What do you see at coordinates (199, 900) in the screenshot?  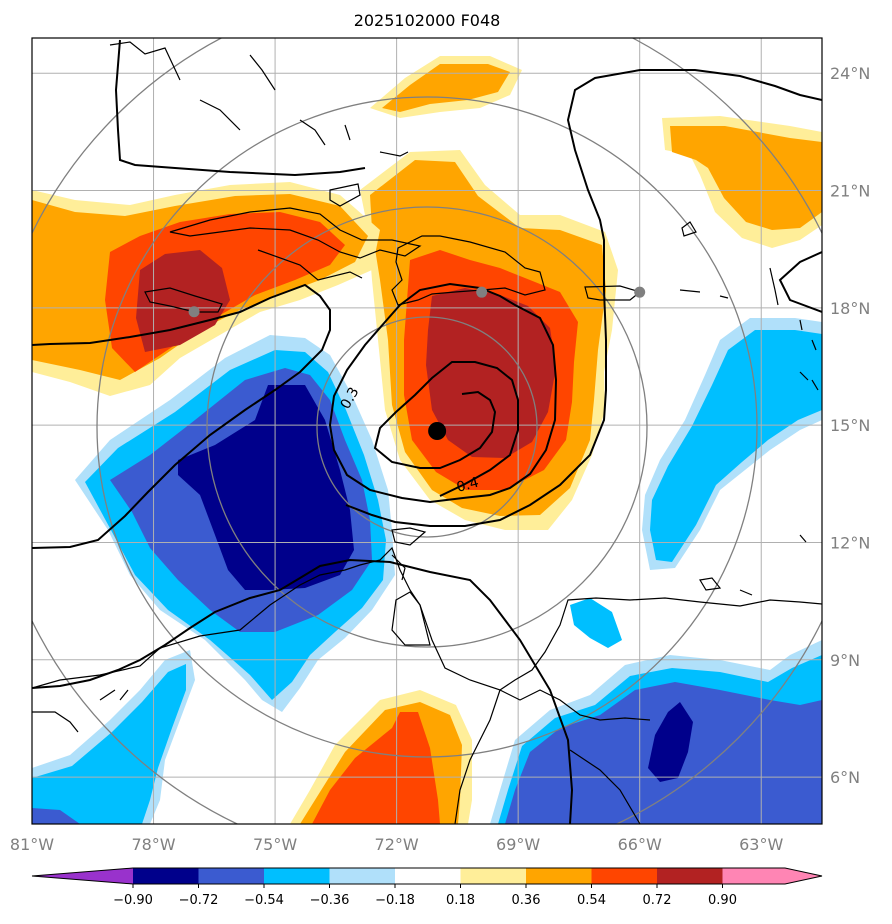 I see `colorbar-tick-label: −0.72` at bounding box center [199, 900].